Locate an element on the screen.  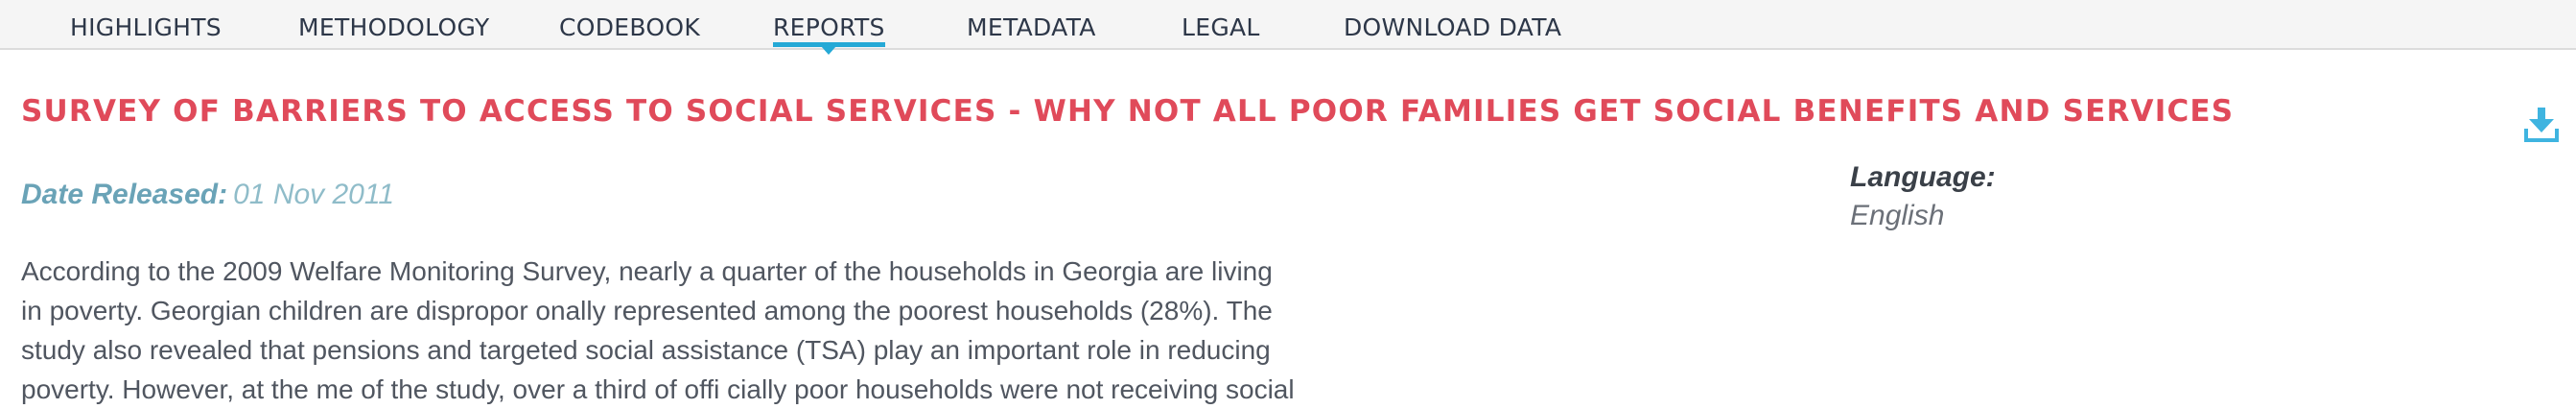
tab-reports: REPORTS is located at coordinates (829, 34).